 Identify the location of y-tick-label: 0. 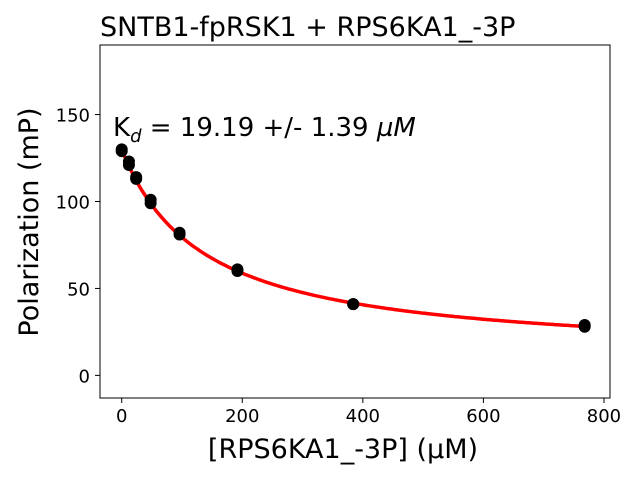
(84, 376).